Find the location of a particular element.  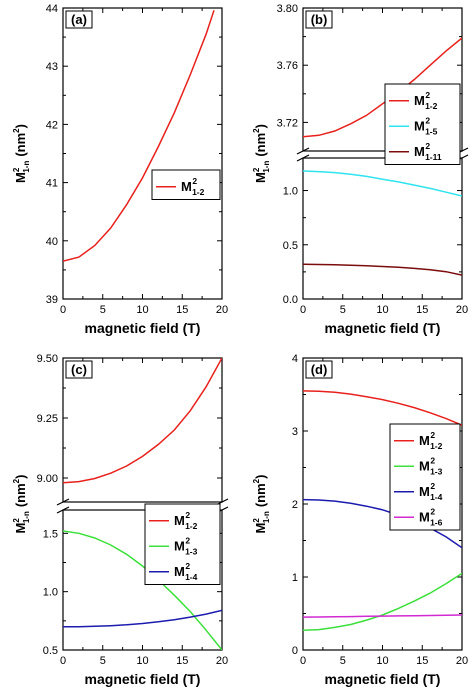

y-tick-label: 1 is located at coordinates (295, 578).